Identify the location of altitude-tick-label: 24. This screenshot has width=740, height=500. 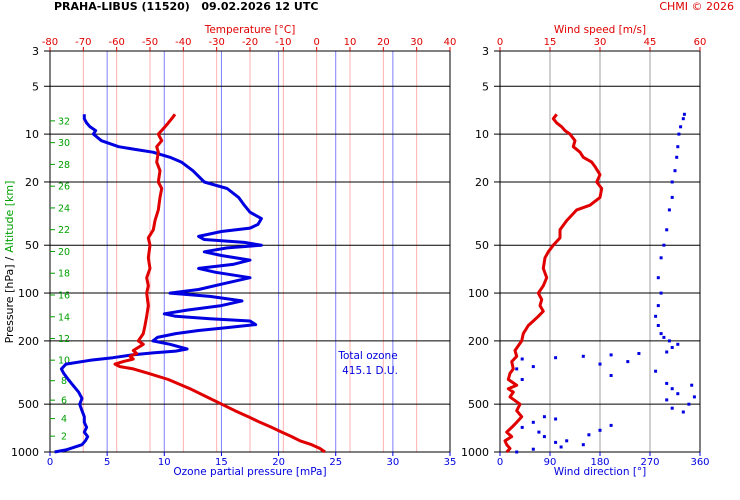
(64, 208).